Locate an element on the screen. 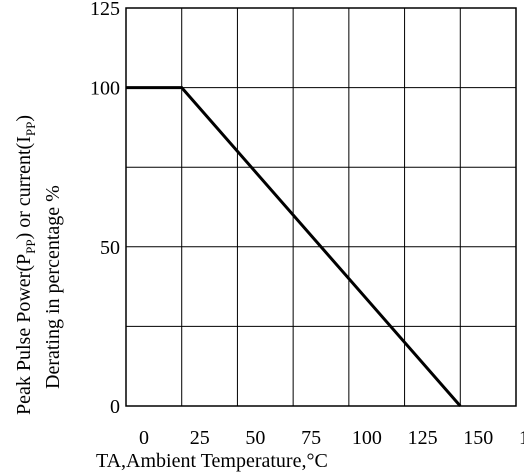  y-axis-label-part3: ) is located at coordinates (24, 118).